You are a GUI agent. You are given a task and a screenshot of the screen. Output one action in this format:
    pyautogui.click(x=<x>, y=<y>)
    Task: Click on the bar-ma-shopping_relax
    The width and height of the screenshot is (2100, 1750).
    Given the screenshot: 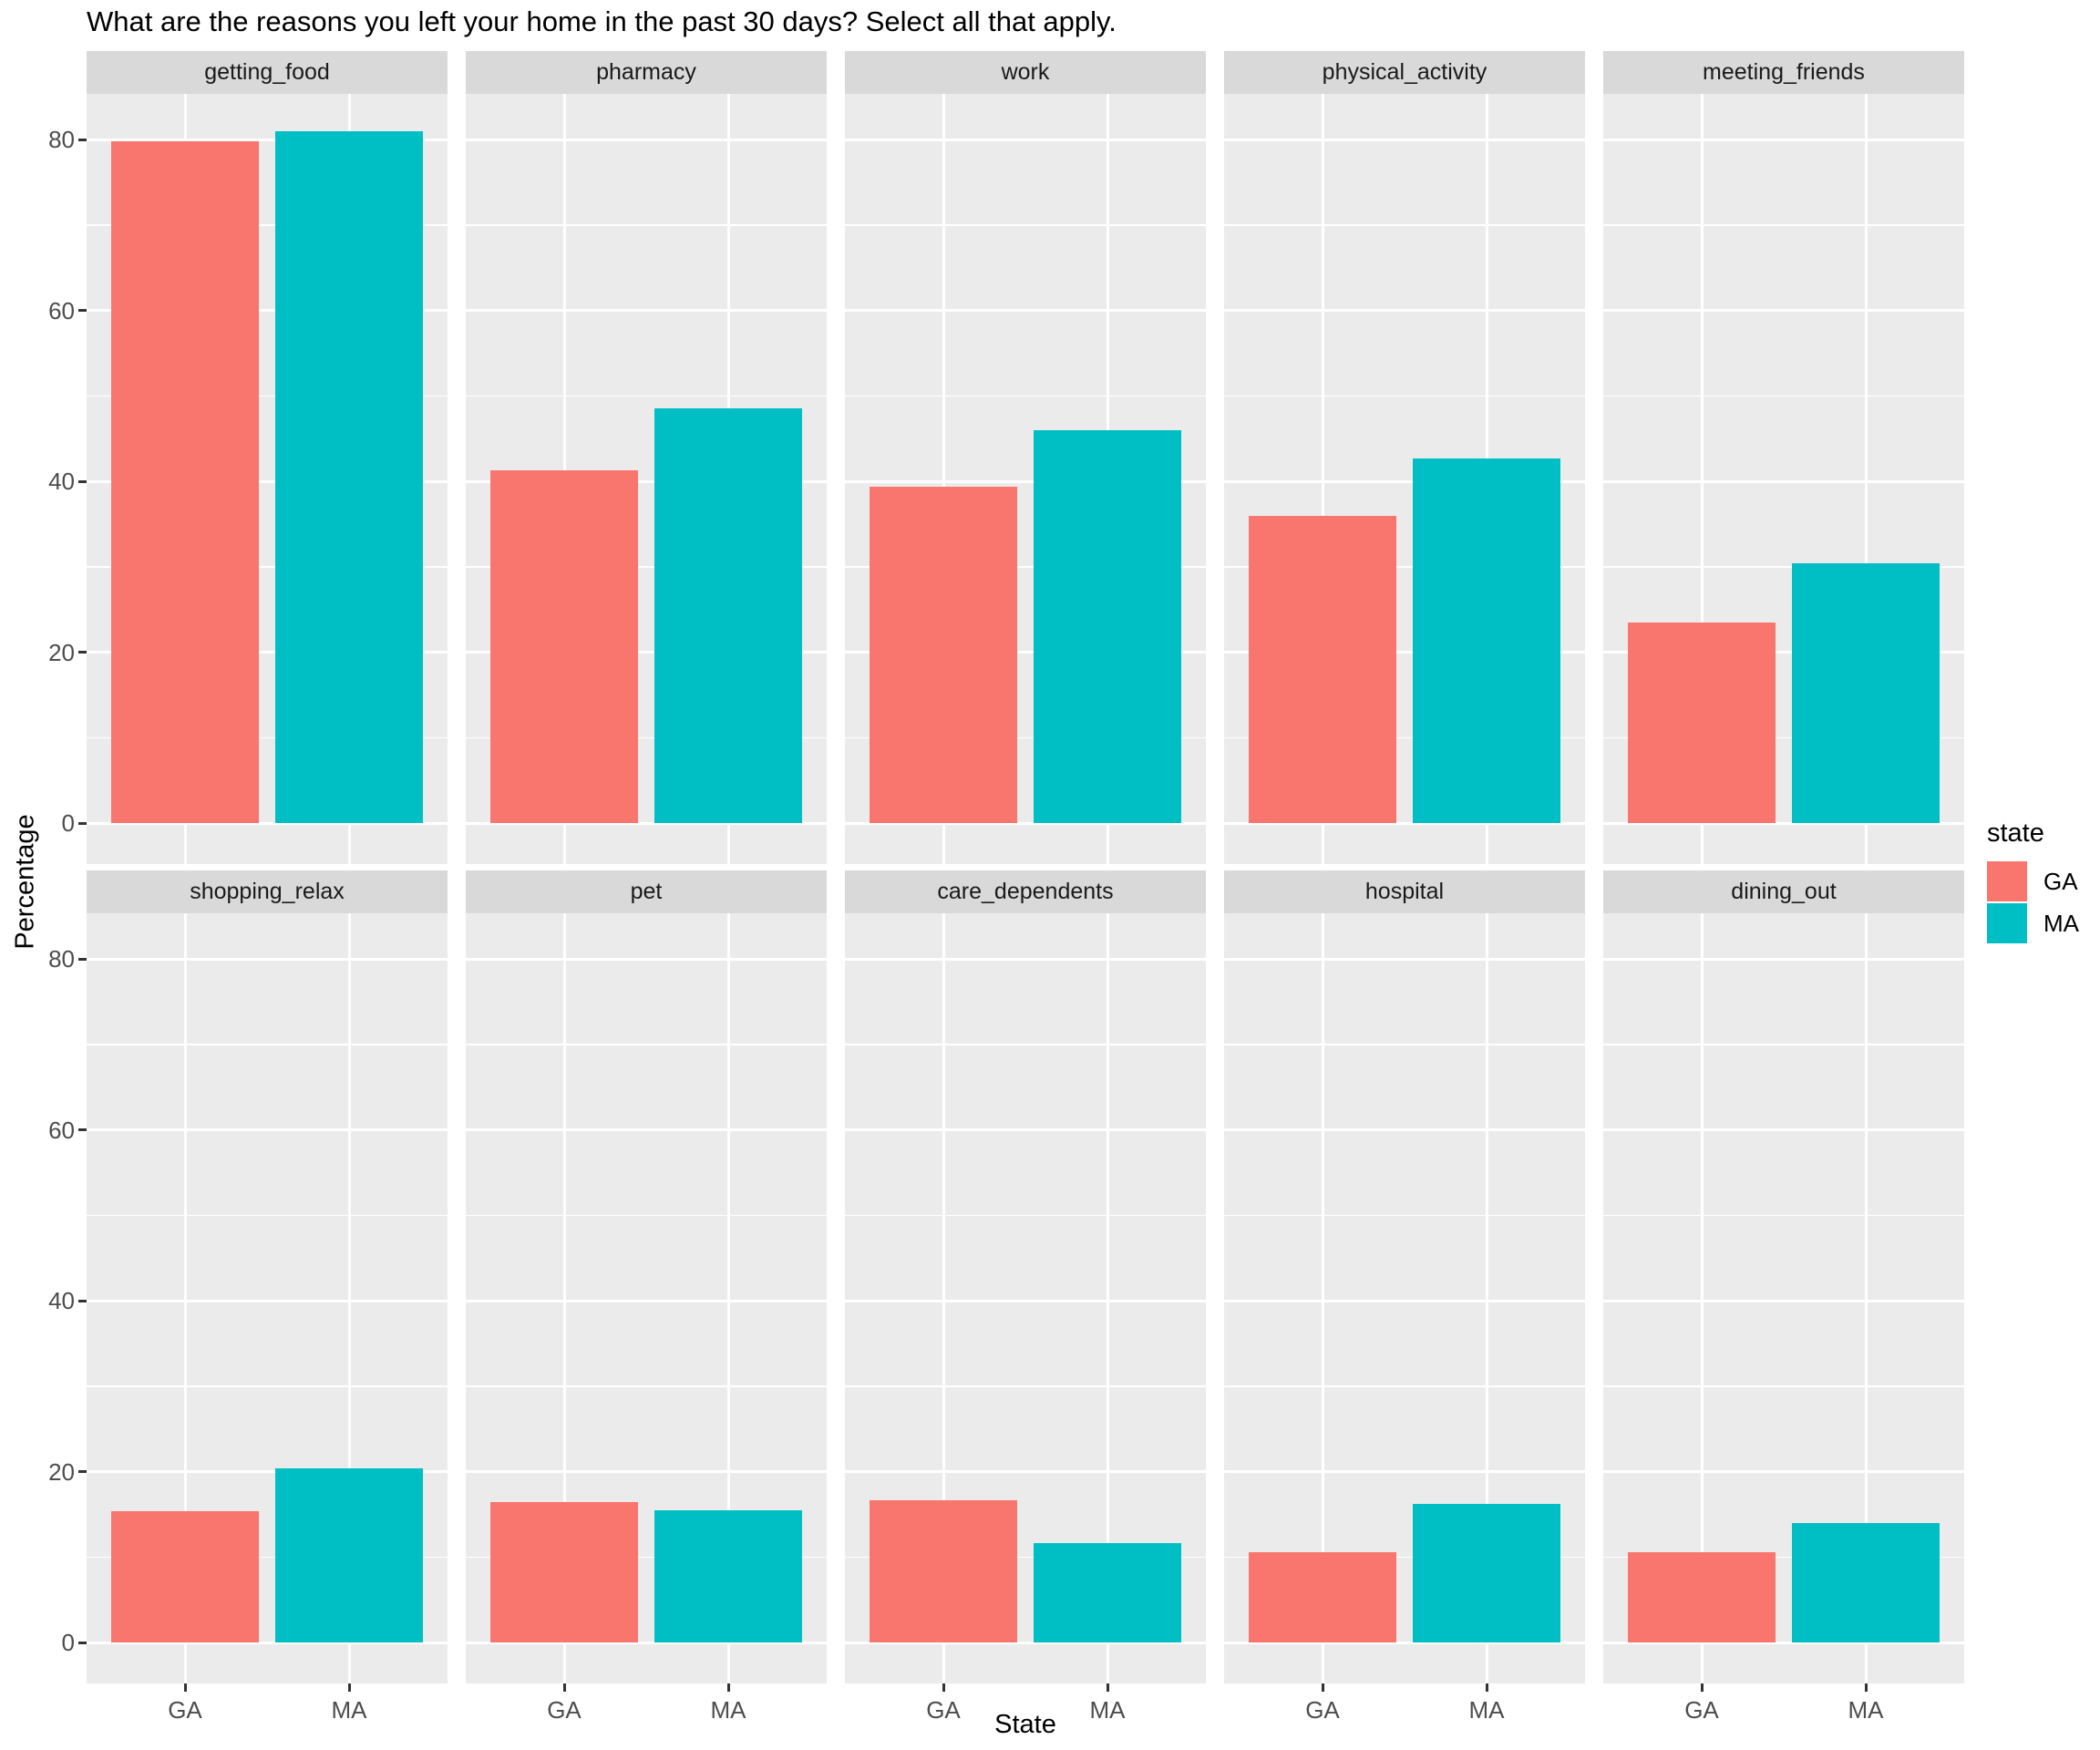 What is the action you would take?
    pyautogui.click(x=349, y=1555)
    